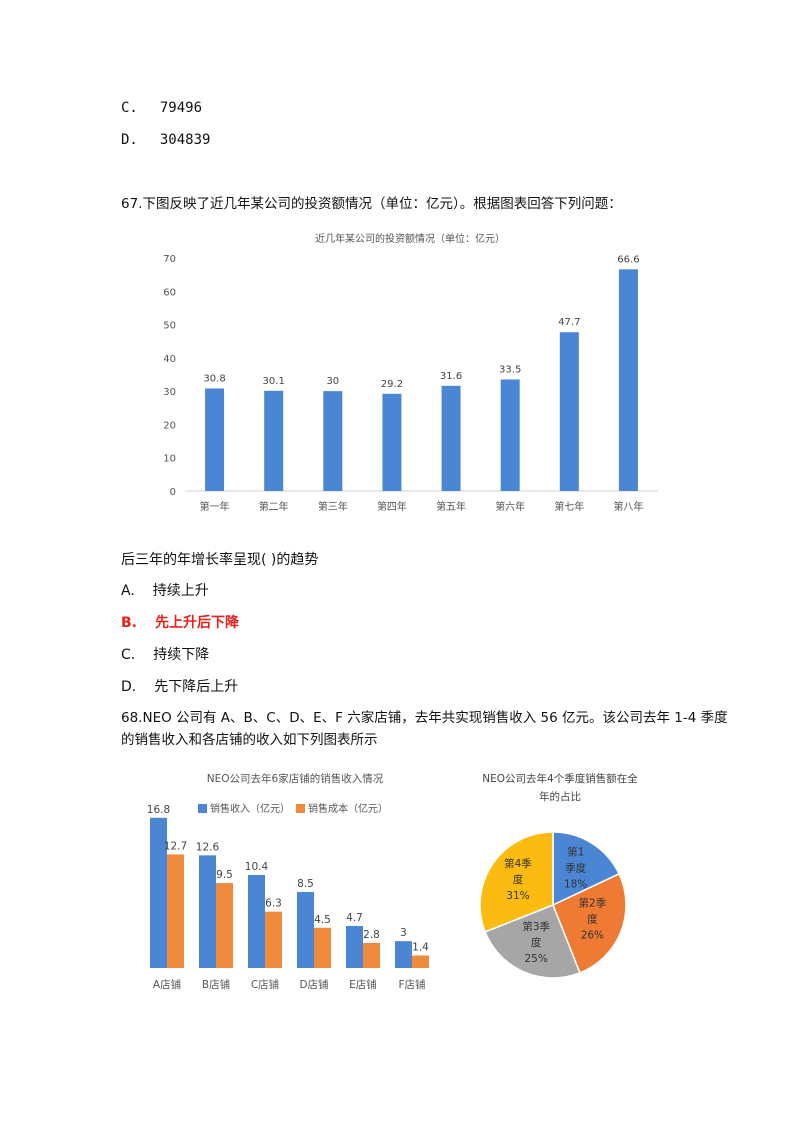  What do you see at coordinates (518, 863) in the screenshot?
I see `pie-slice-label: 第4季` at bounding box center [518, 863].